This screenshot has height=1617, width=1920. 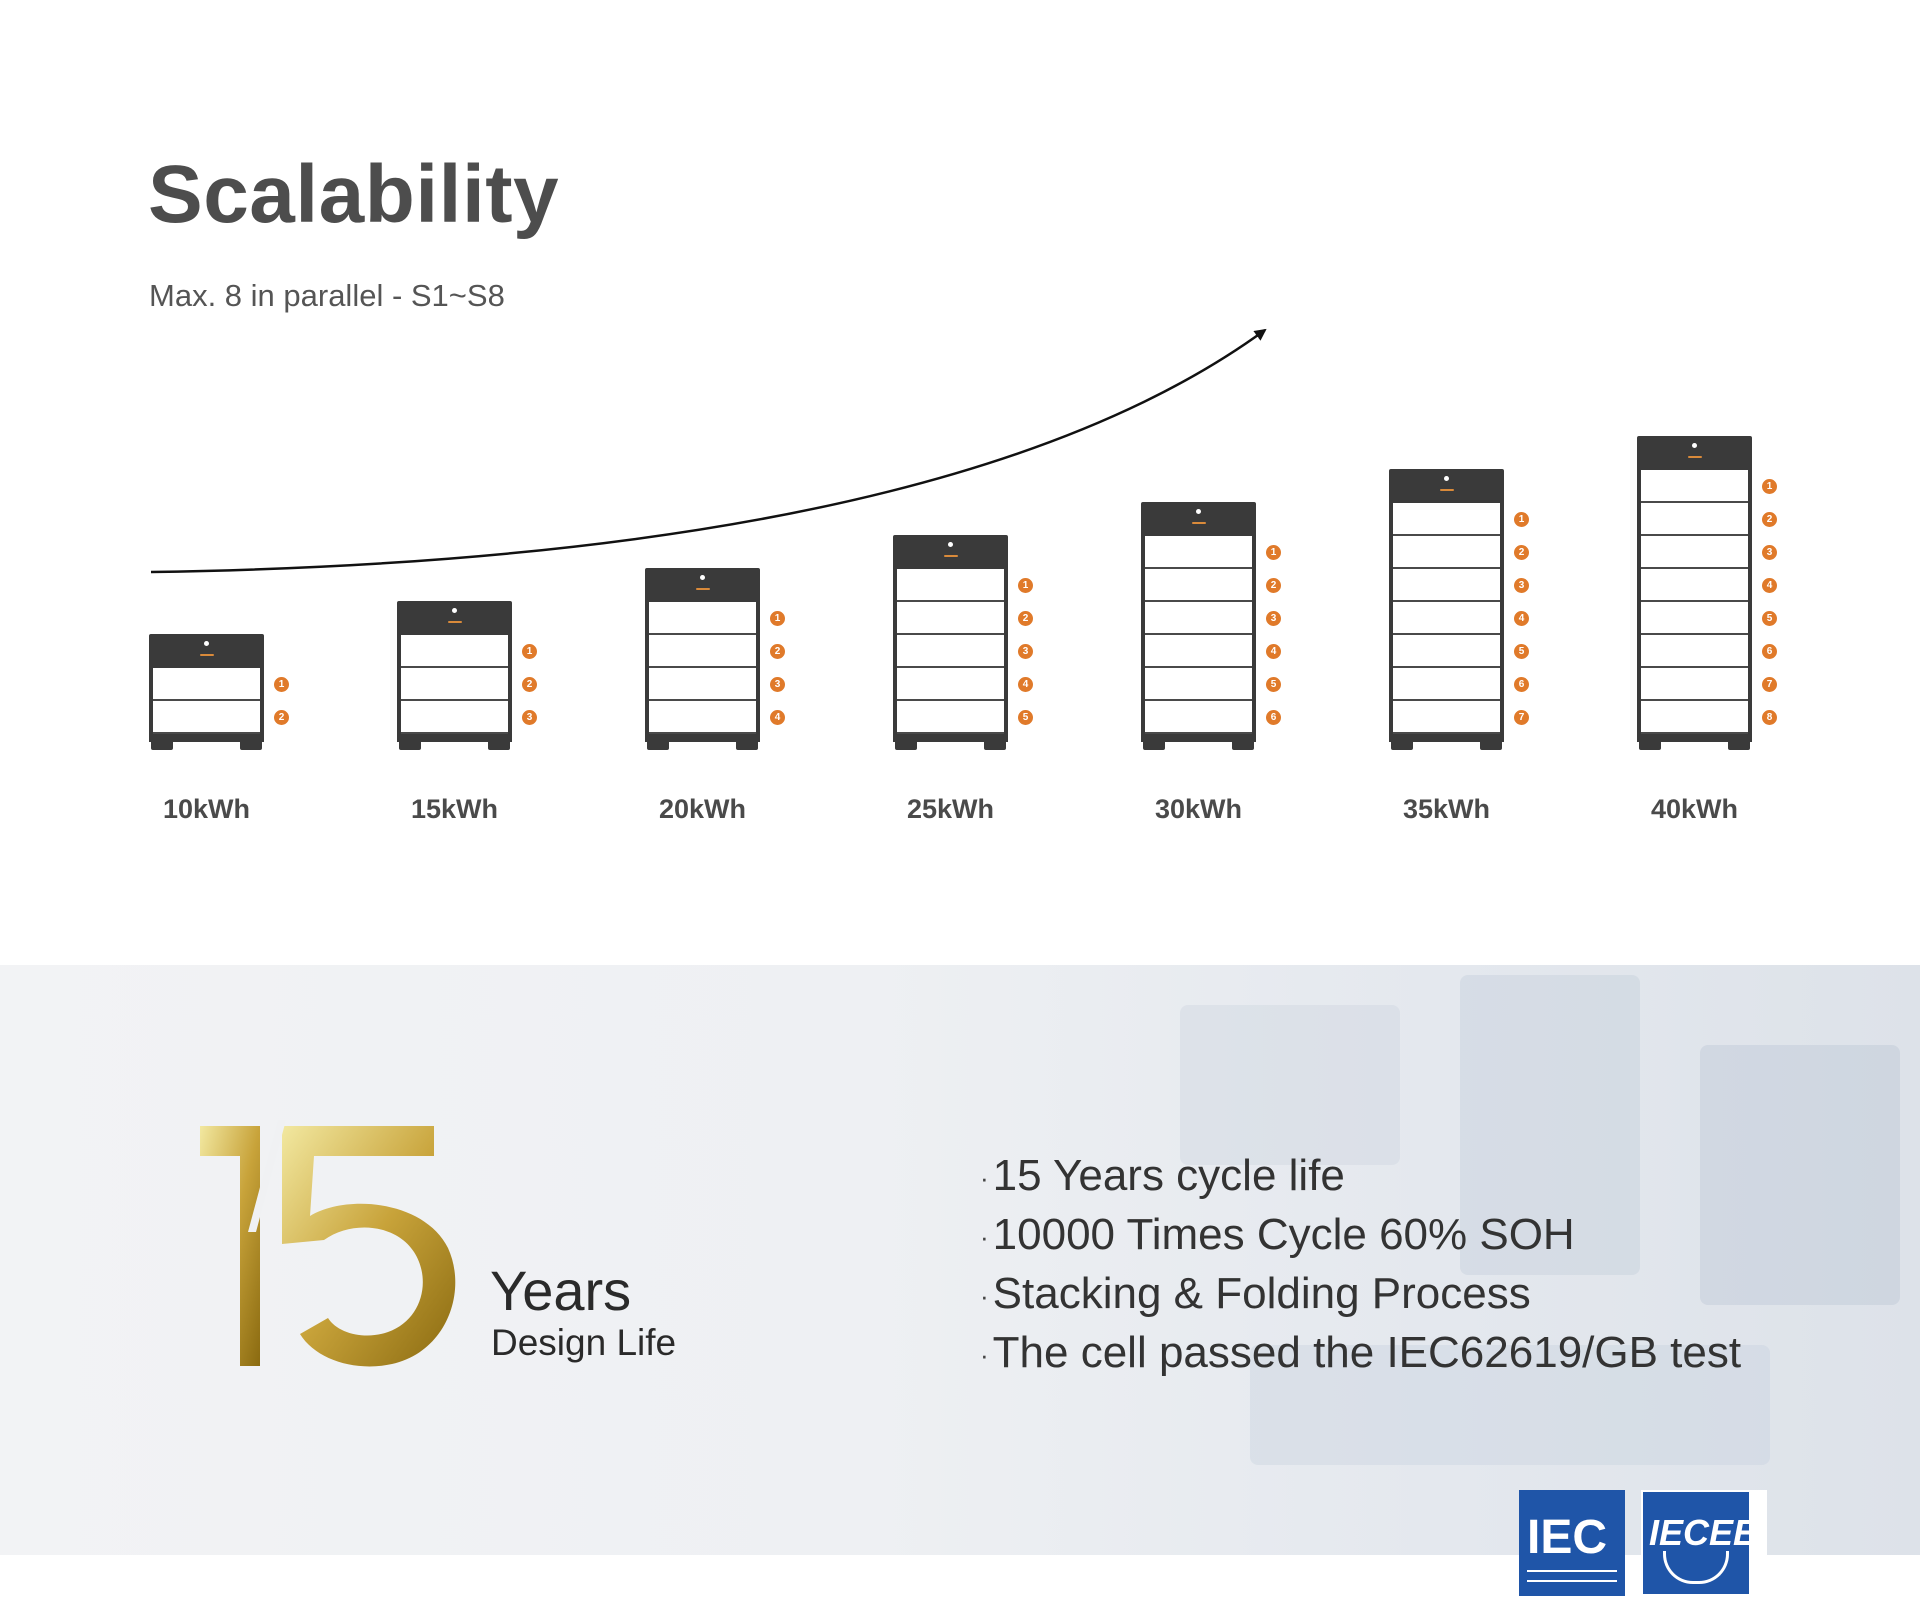 What do you see at coordinates (1198, 809) in the screenshot?
I see `capacity-label: 30kWh` at bounding box center [1198, 809].